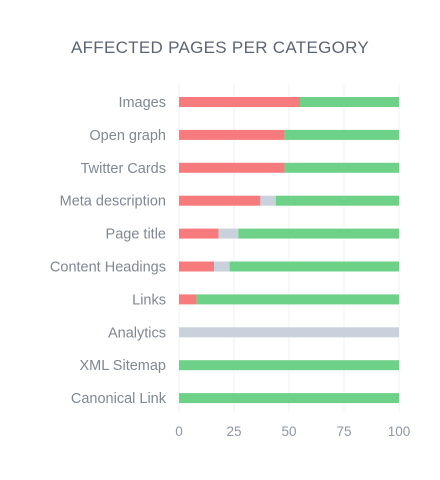 The height and width of the screenshot is (480, 440). Describe the element at coordinates (233, 431) in the screenshot. I see `x-tick-label: 25` at that location.